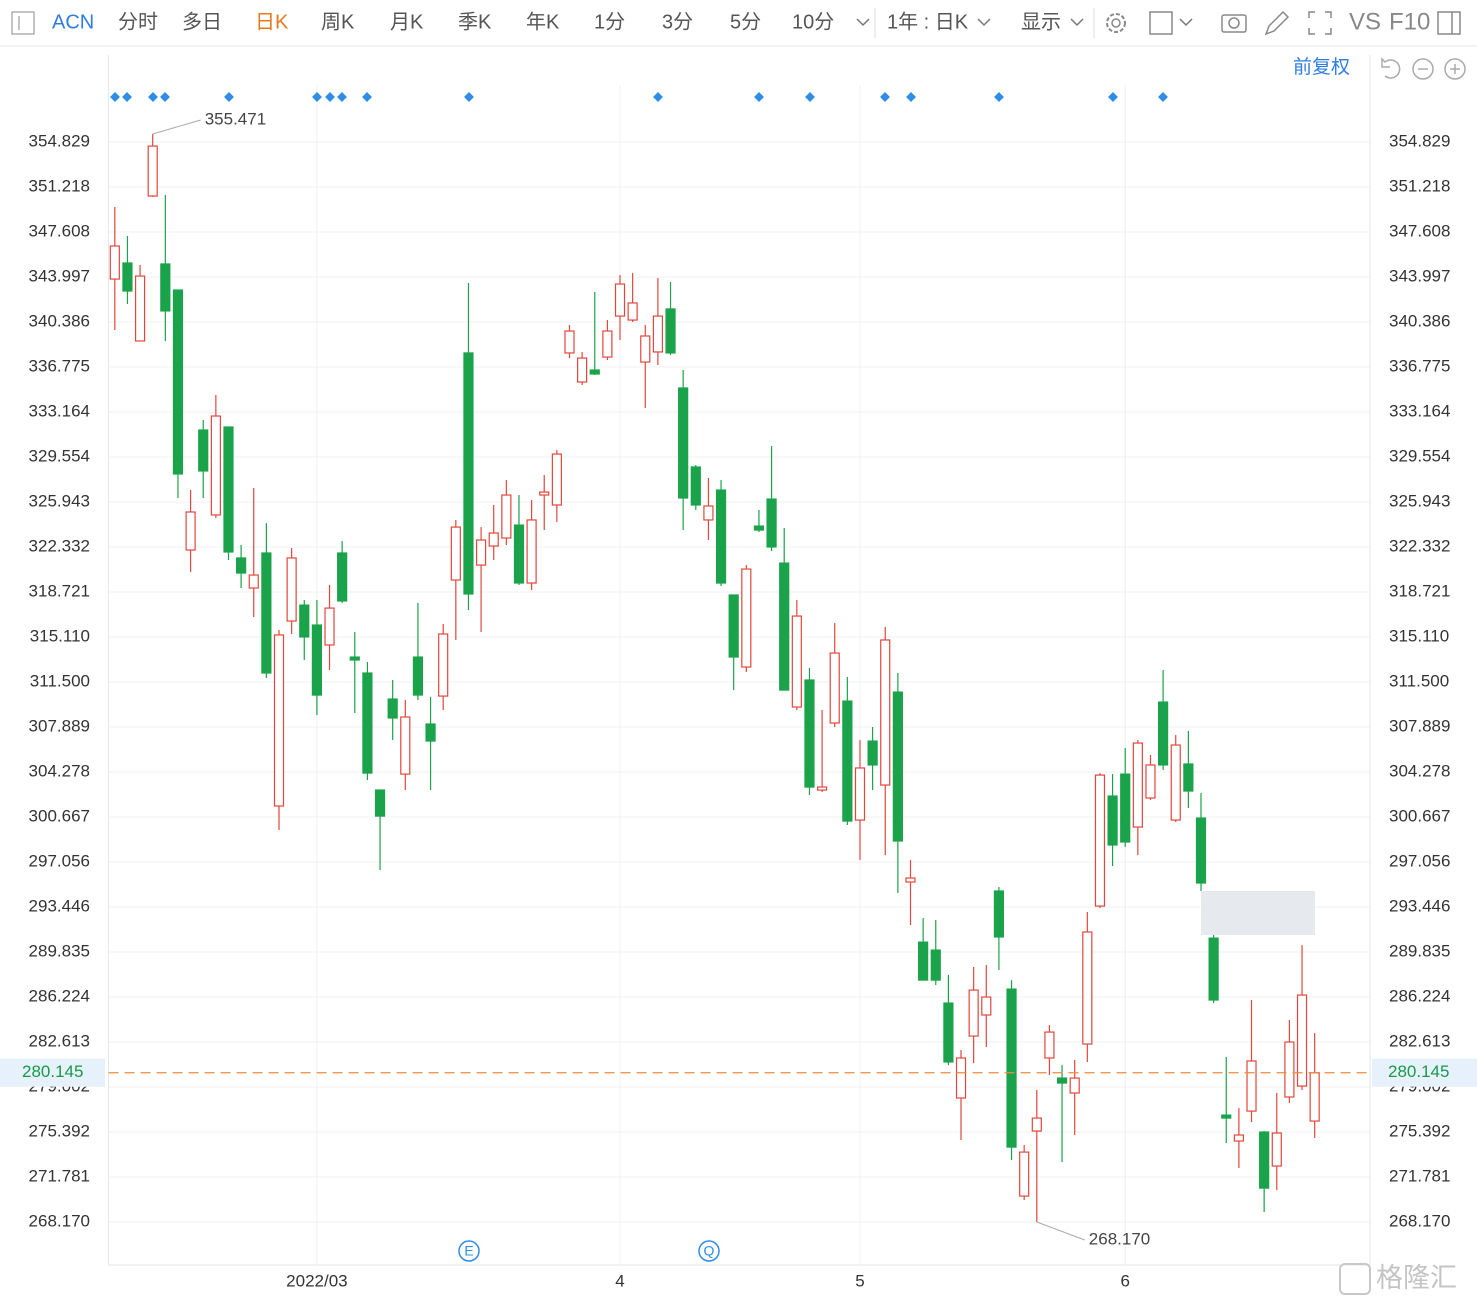  Describe the element at coordinates (1455, 69) in the screenshot. I see `zoom-in-icon` at that location.